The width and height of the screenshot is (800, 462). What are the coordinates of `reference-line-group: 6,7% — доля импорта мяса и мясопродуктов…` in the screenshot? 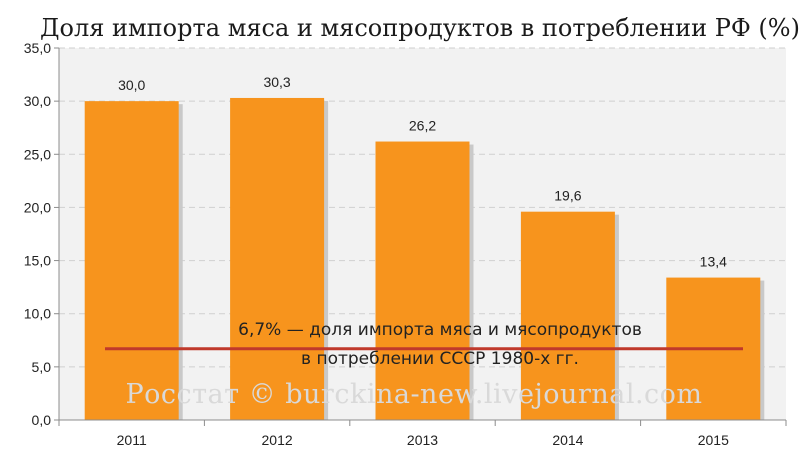 It's located at (424, 344).